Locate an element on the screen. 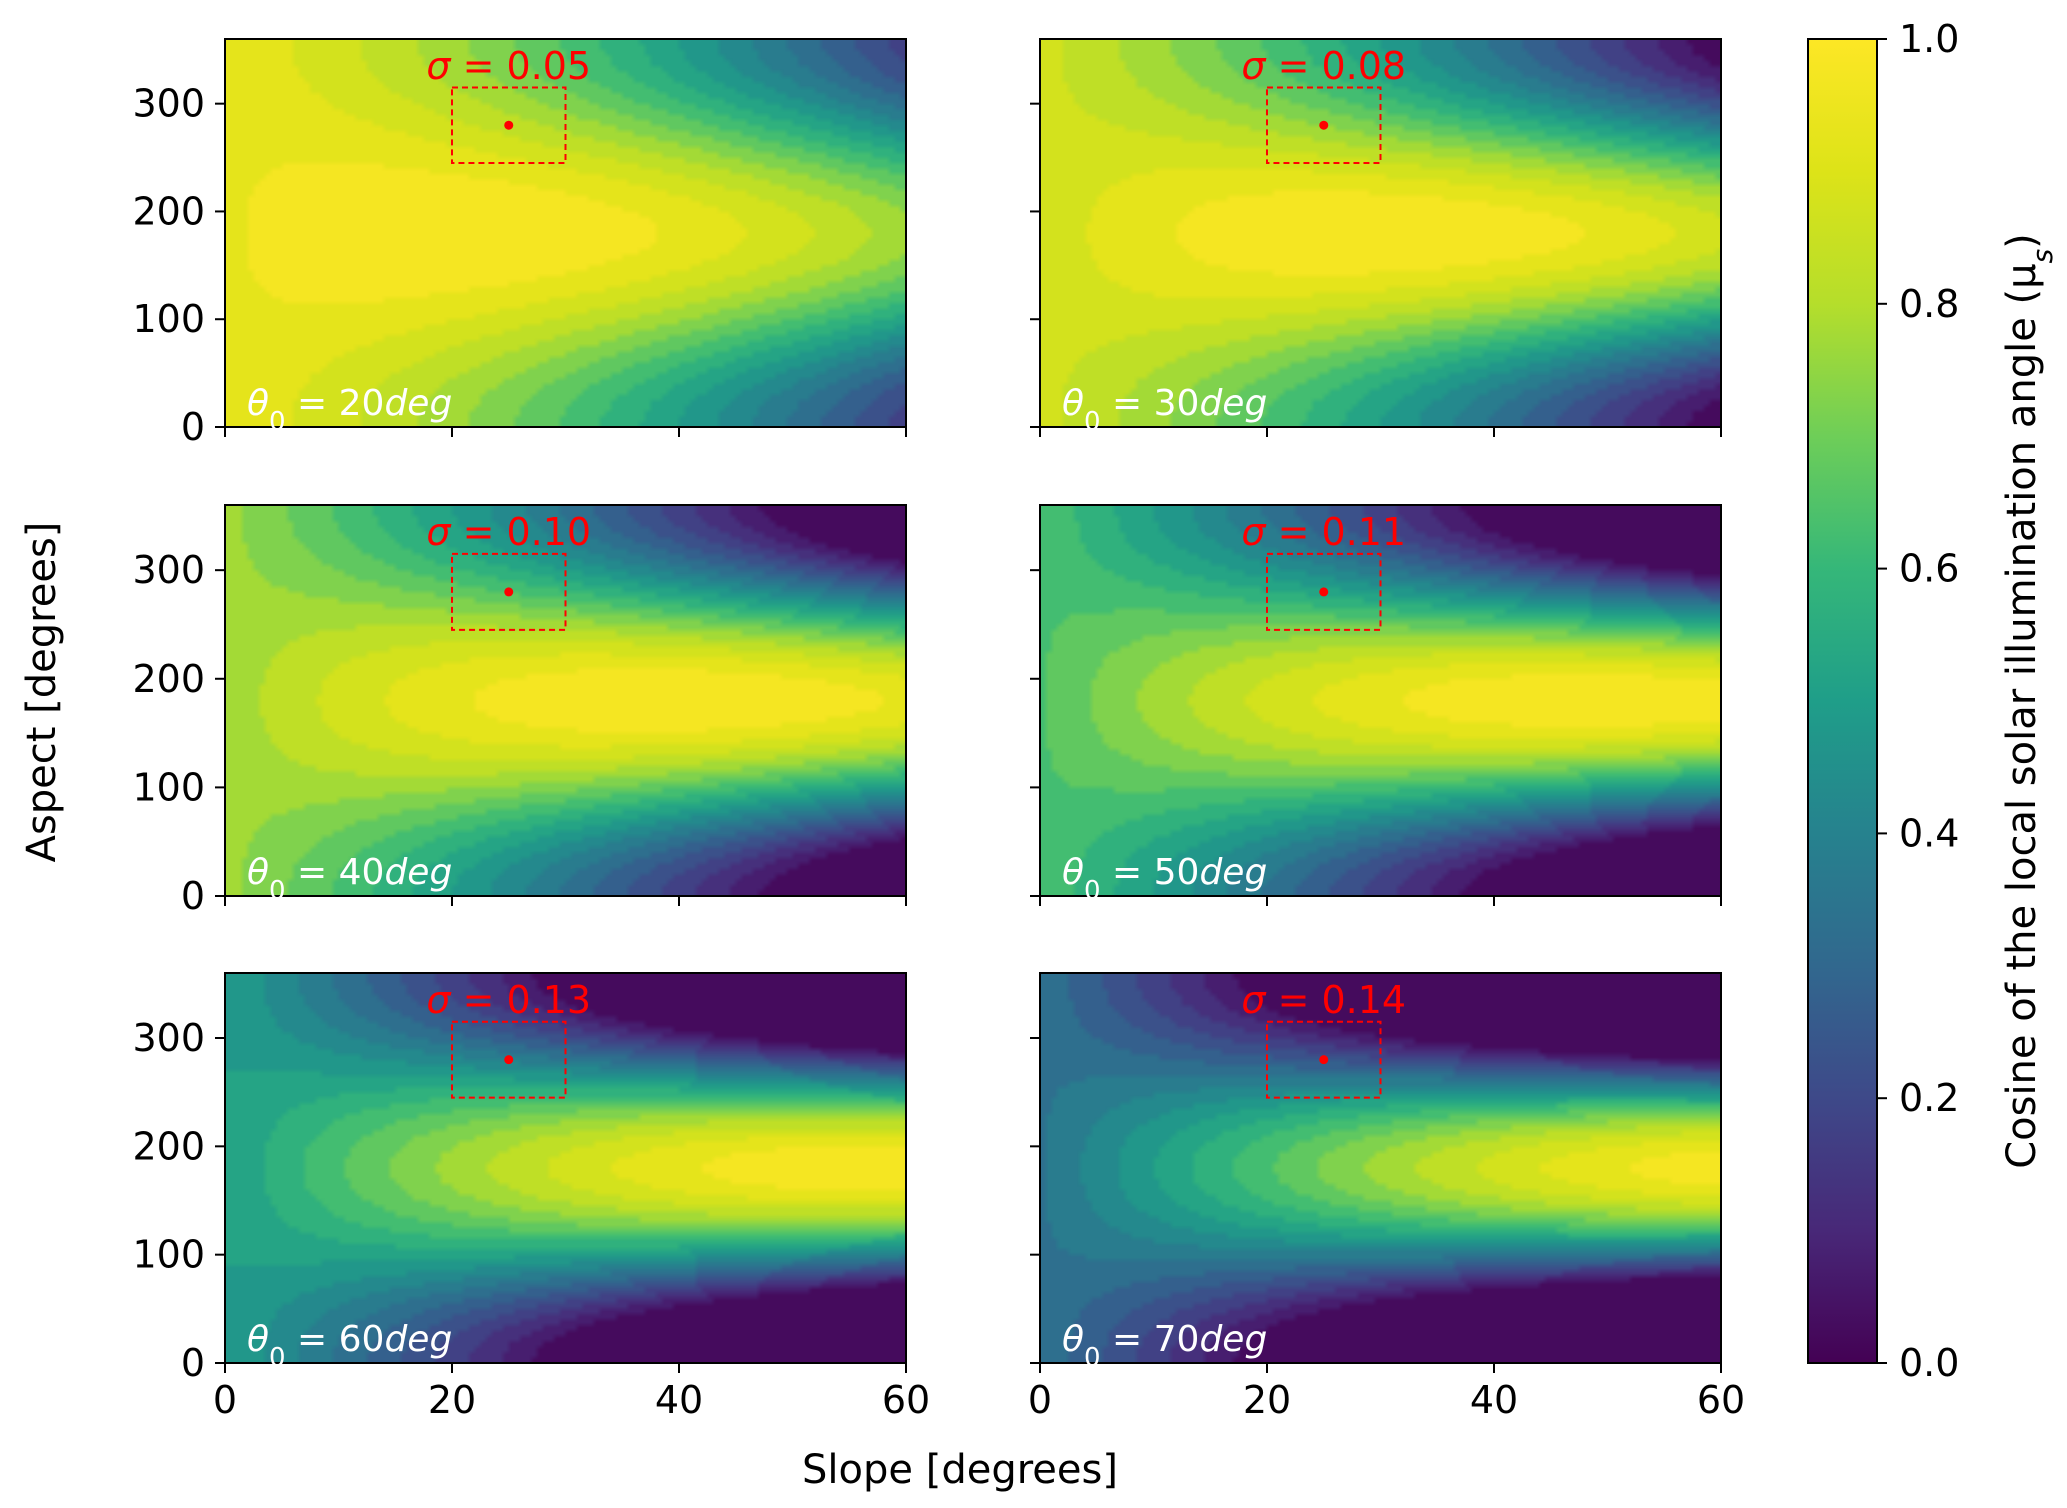 The width and height of the screenshot is (2067, 1508). theta-label: θ0 = 50deg is located at coordinates (1164, 879).